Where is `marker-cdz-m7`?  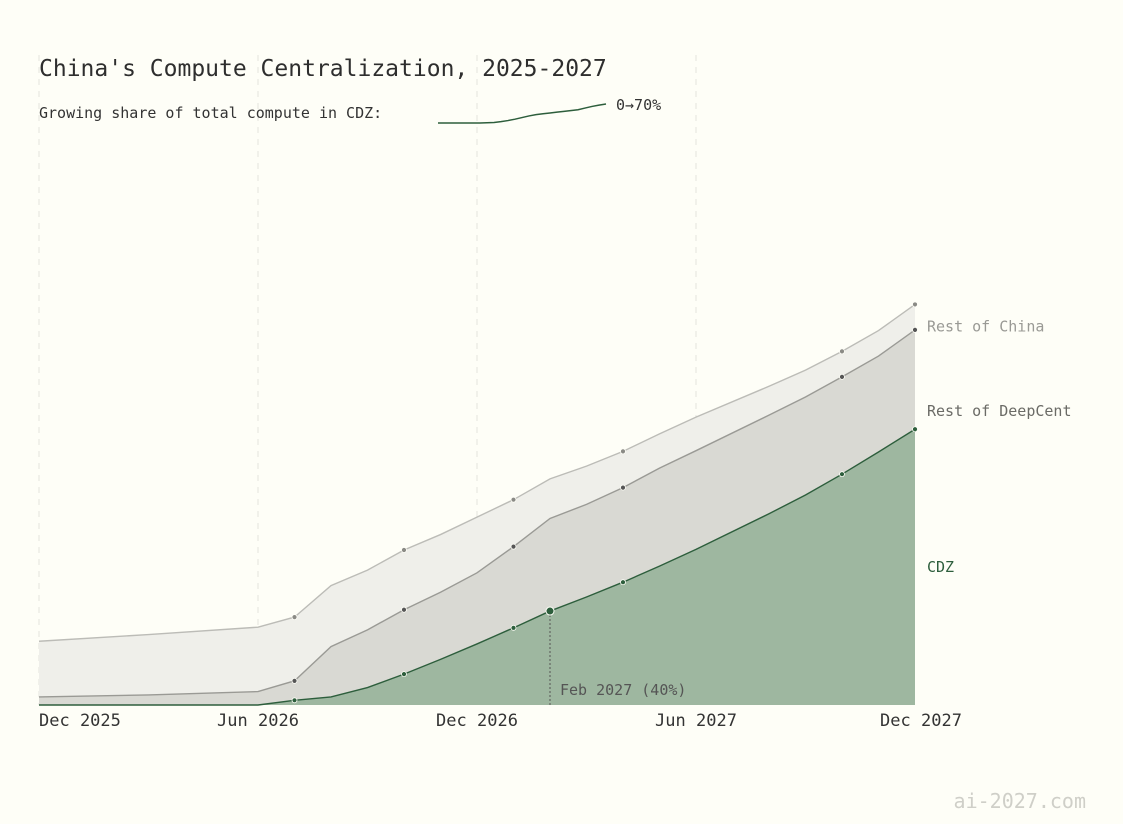
marker-cdz-m7 is located at coordinates (294, 700).